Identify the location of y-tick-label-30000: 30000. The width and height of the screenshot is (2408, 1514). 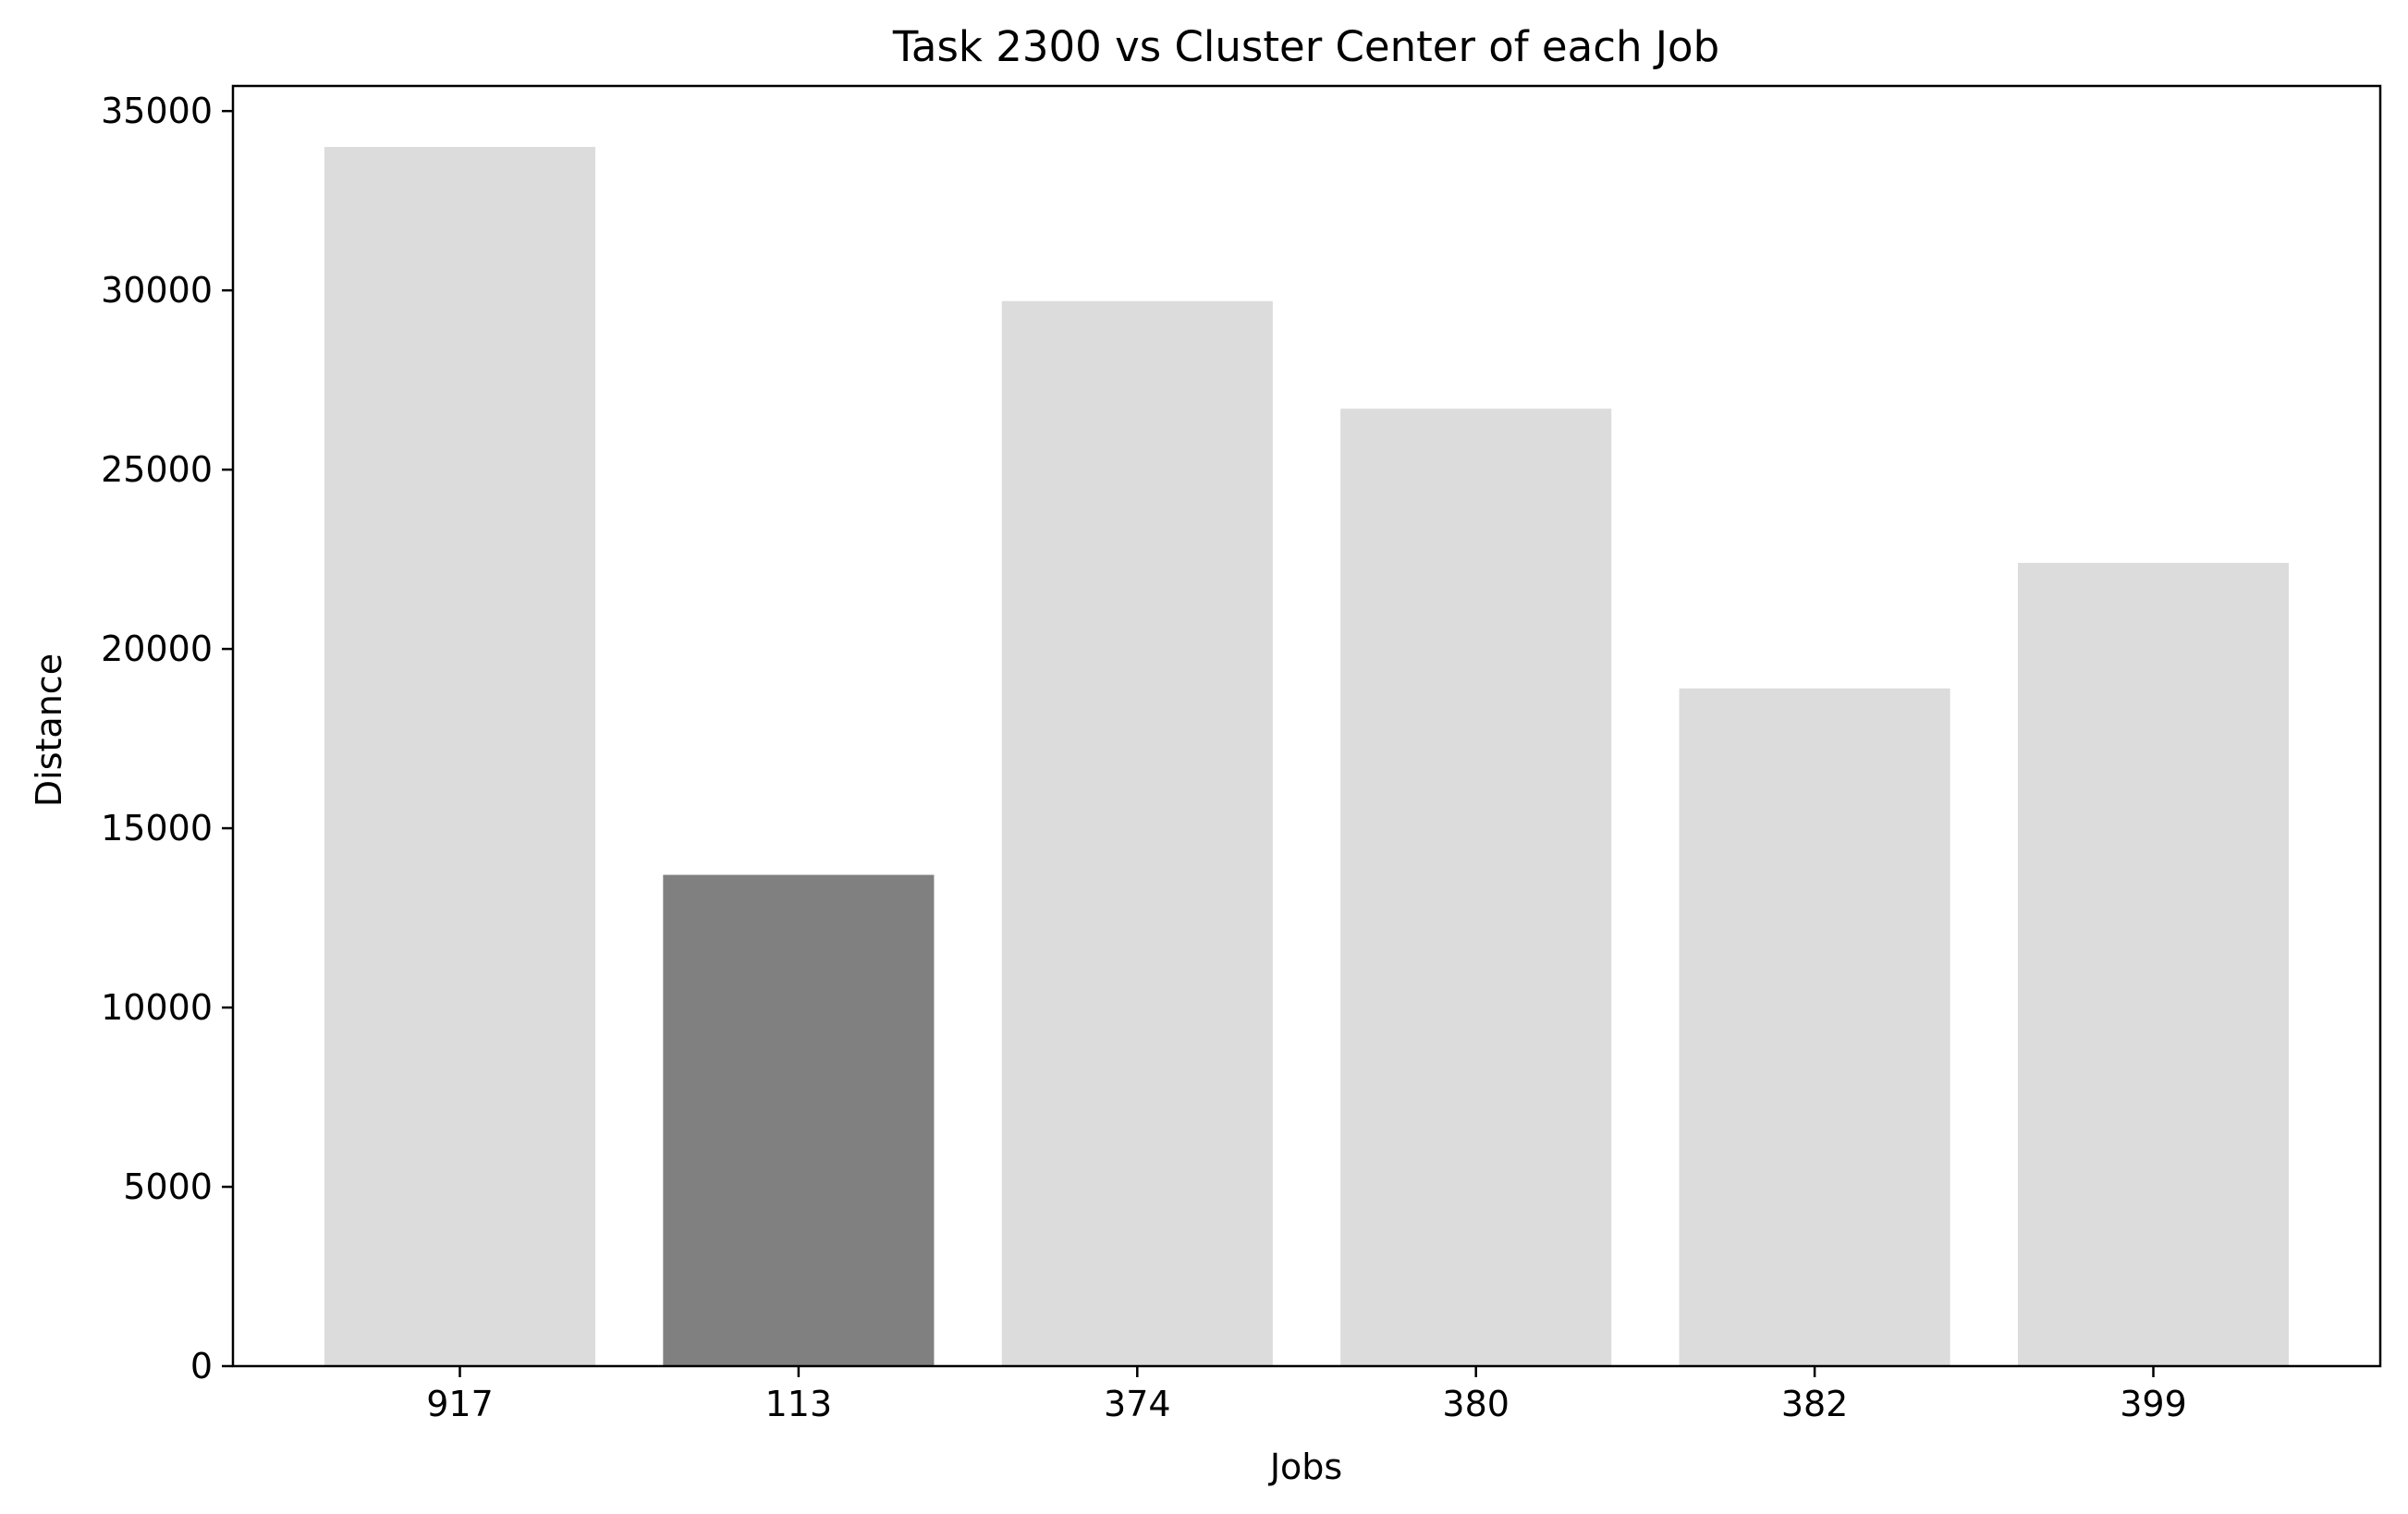
(157, 290).